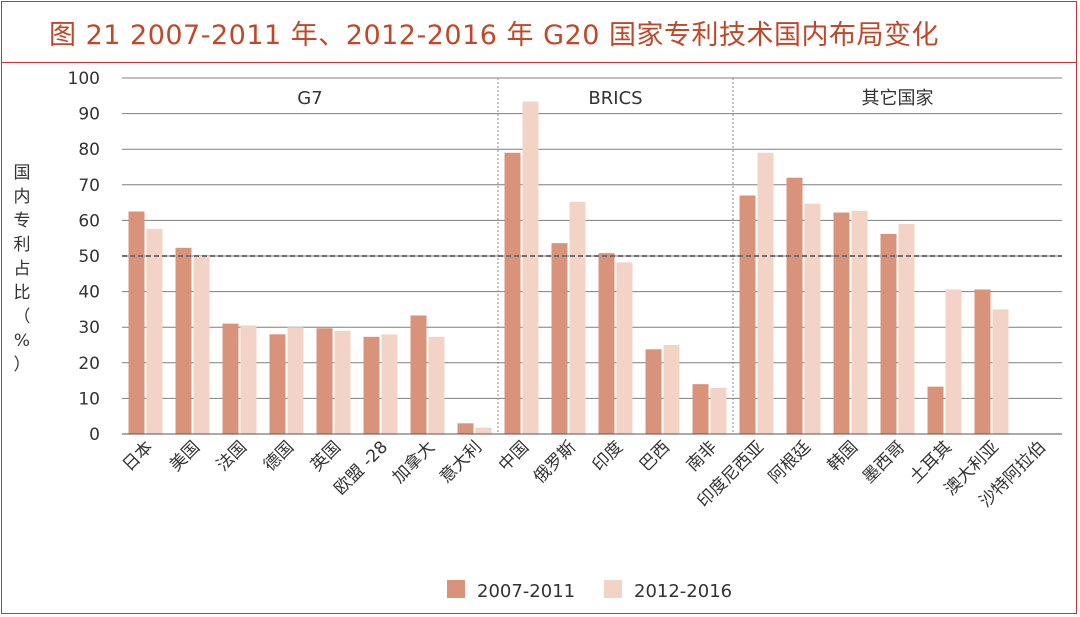 The height and width of the screenshot is (617, 1080). Describe the element at coordinates (89, 186) in the screenshot. I see `y-tick-label: 70` at that location.